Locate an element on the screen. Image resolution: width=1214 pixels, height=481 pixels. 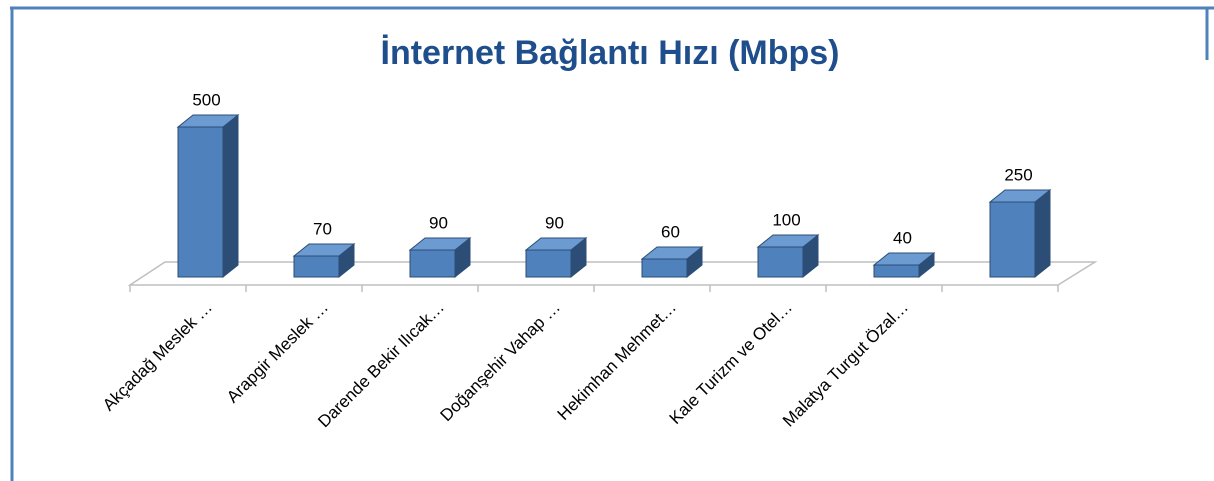
value-label: 500 is located at coordinates (206, 99).